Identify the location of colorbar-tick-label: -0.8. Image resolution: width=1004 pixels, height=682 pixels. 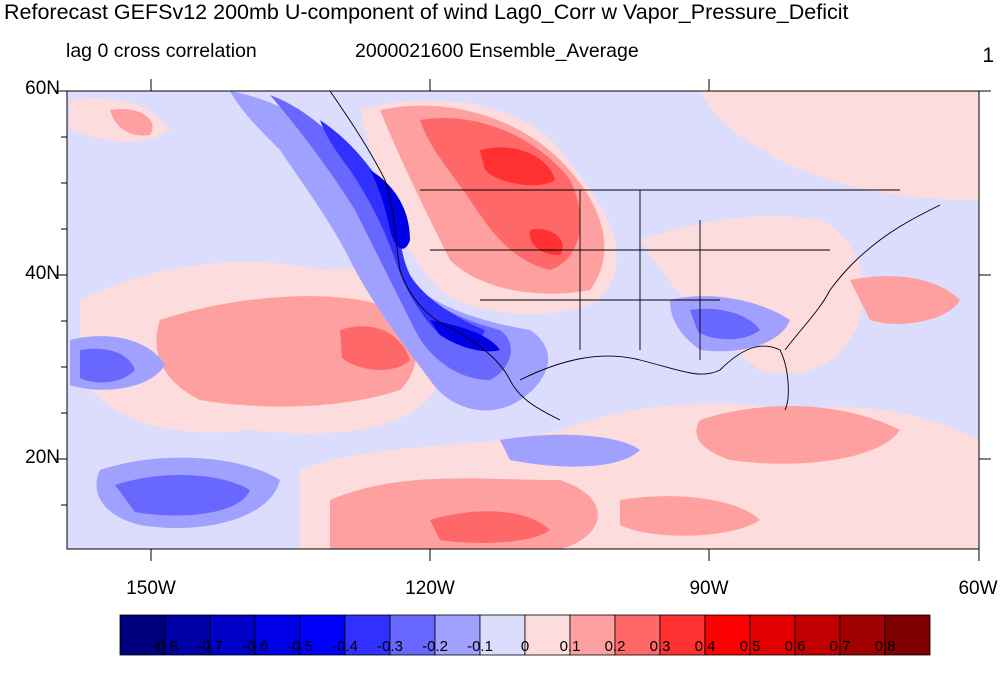
(165, 646).